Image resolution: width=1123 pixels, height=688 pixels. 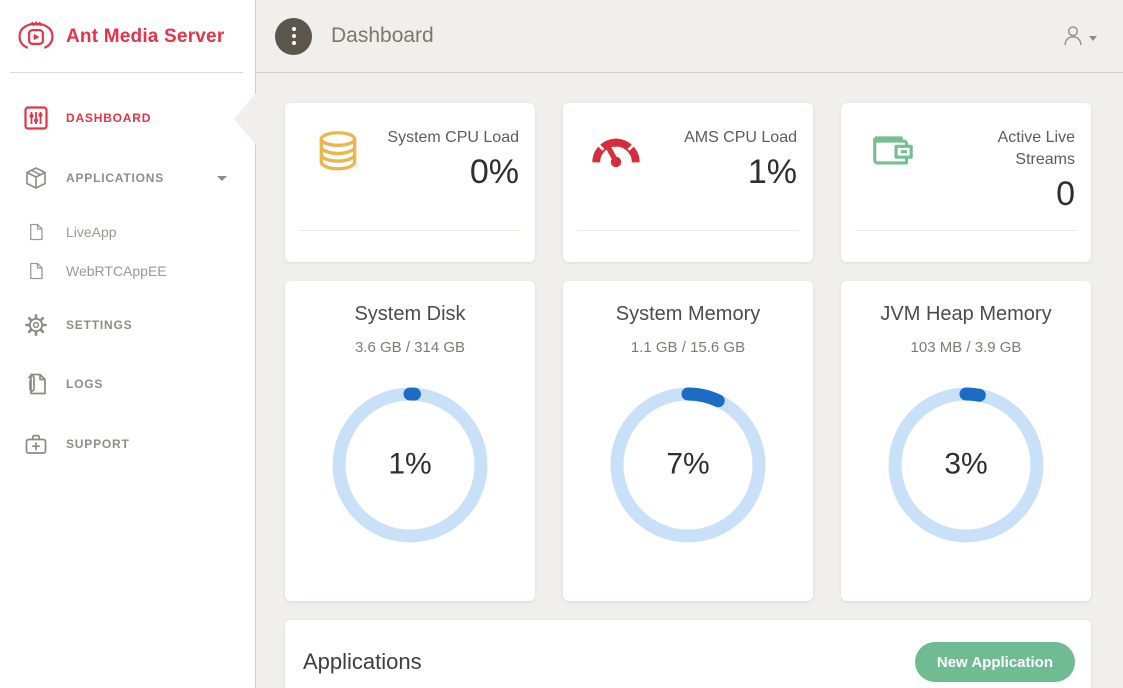 What do you see at coordinates (145, 36) in the screenshot?
I see `brand-name: Ant Media Server` at bounding box center [145, 36].